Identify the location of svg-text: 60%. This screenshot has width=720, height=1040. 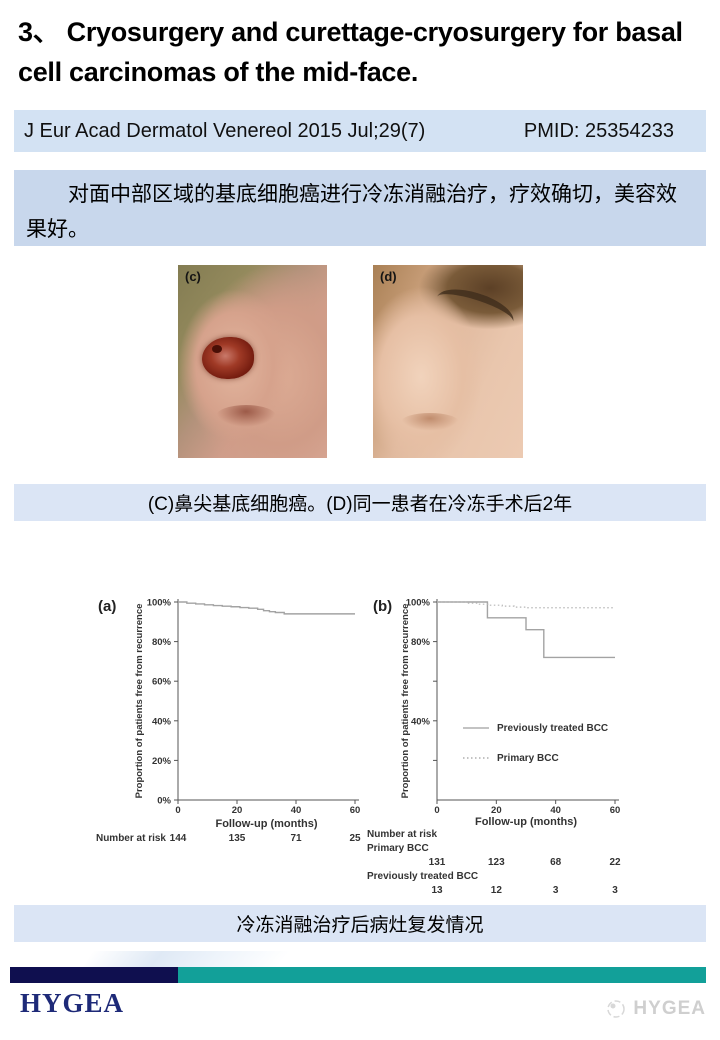
(162, 682).